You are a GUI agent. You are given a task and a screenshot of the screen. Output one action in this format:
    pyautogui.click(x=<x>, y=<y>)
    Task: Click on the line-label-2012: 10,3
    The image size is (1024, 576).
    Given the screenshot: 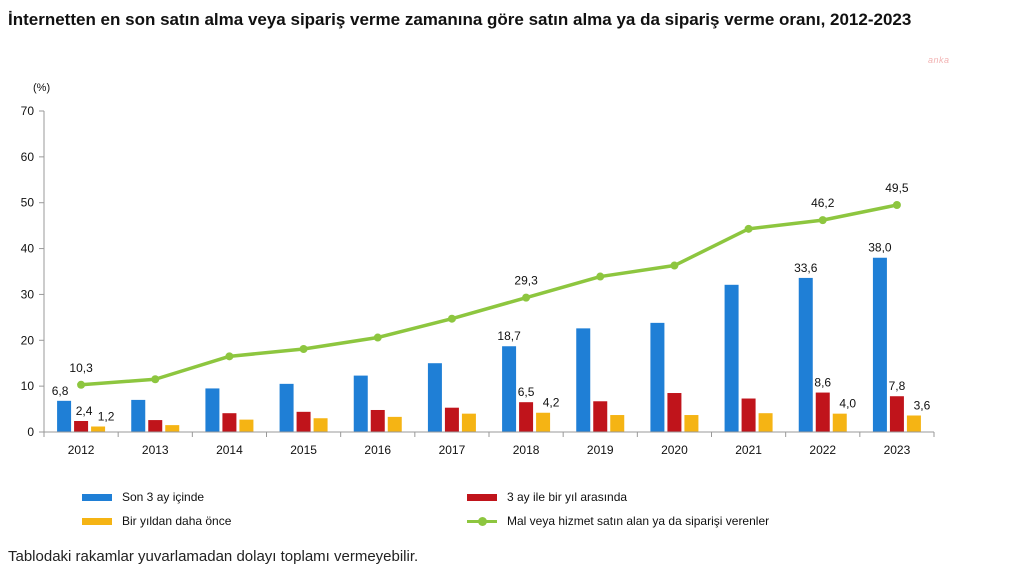 What is the action you would take?
    pyautogui.click(x=81, y=368)
    